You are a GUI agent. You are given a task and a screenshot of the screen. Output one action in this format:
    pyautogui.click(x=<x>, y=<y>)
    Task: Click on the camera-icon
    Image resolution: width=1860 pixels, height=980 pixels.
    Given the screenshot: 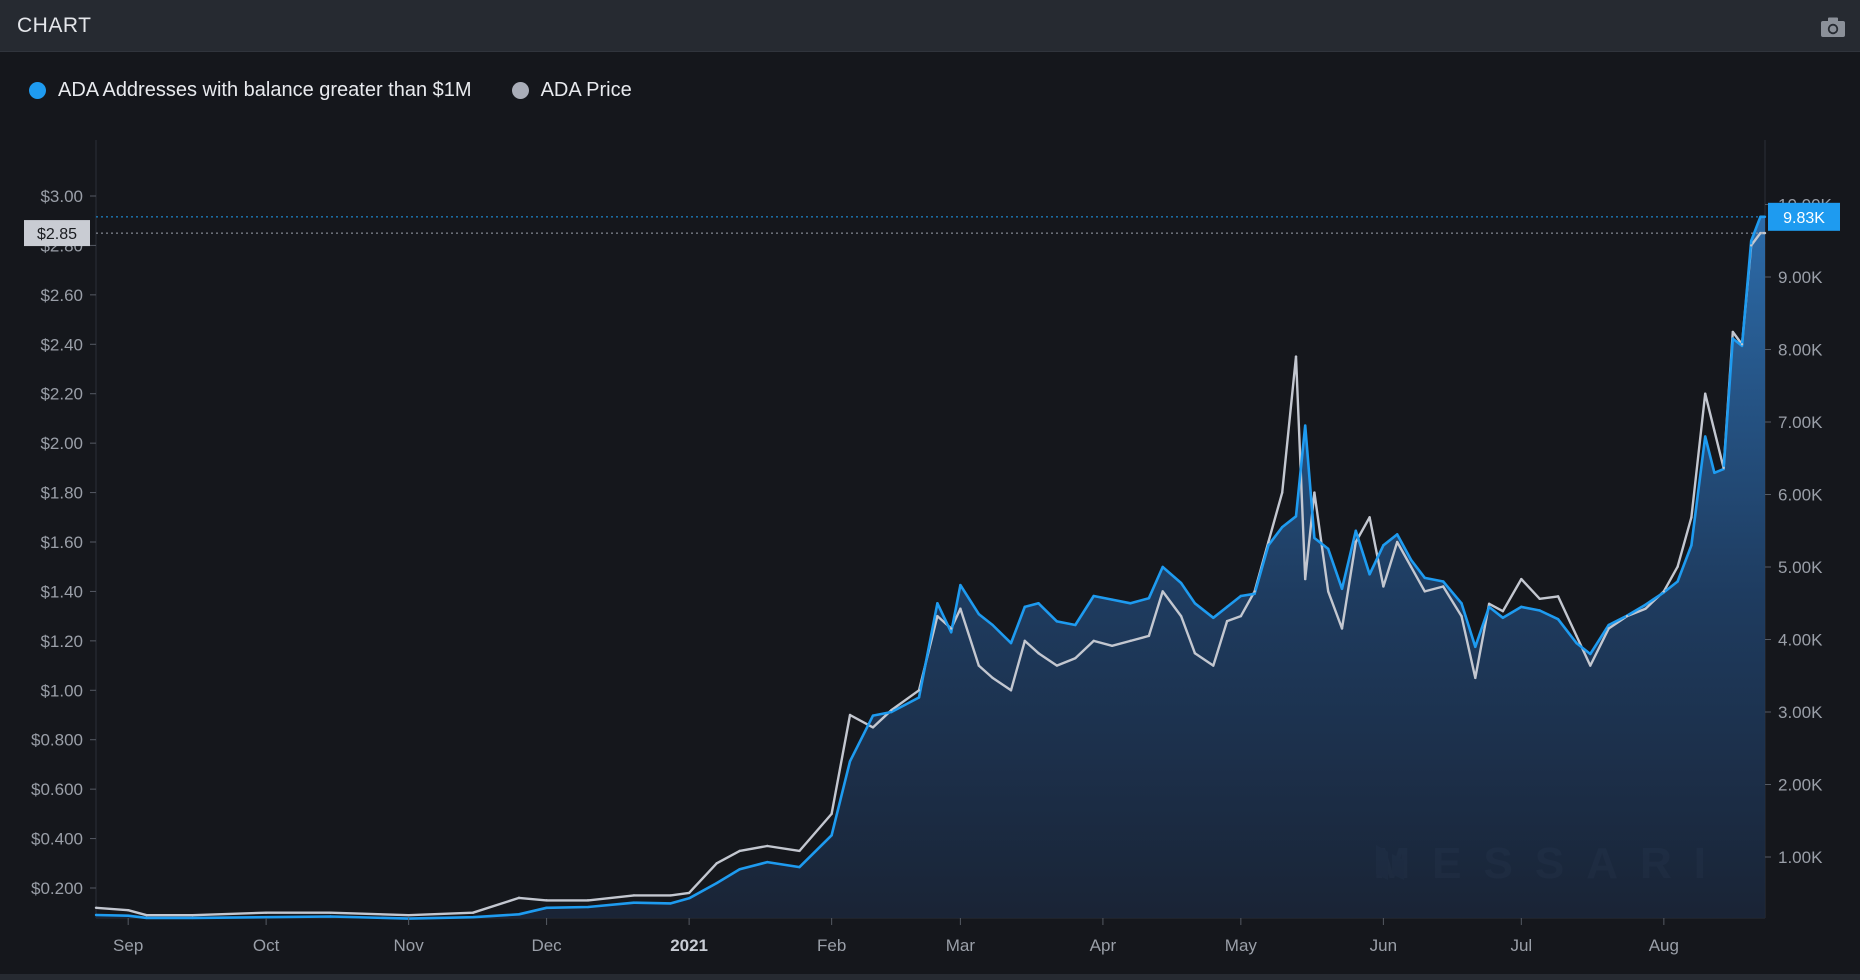 What is the action you would take?
    pyautogui.click(x=1833, y=27)
    